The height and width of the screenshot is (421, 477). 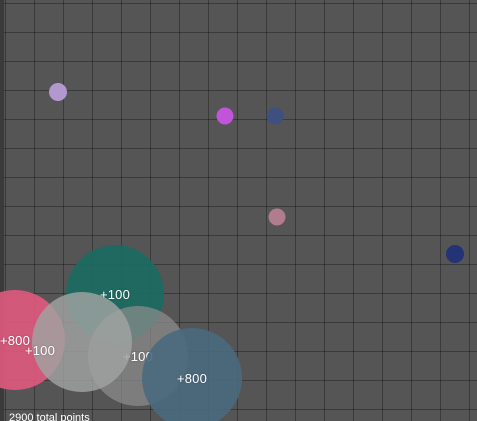 What do you see at coordinates (58, 92) in the screenshot?
I see `food-dot-lavender` at bounding box center [58, 92].